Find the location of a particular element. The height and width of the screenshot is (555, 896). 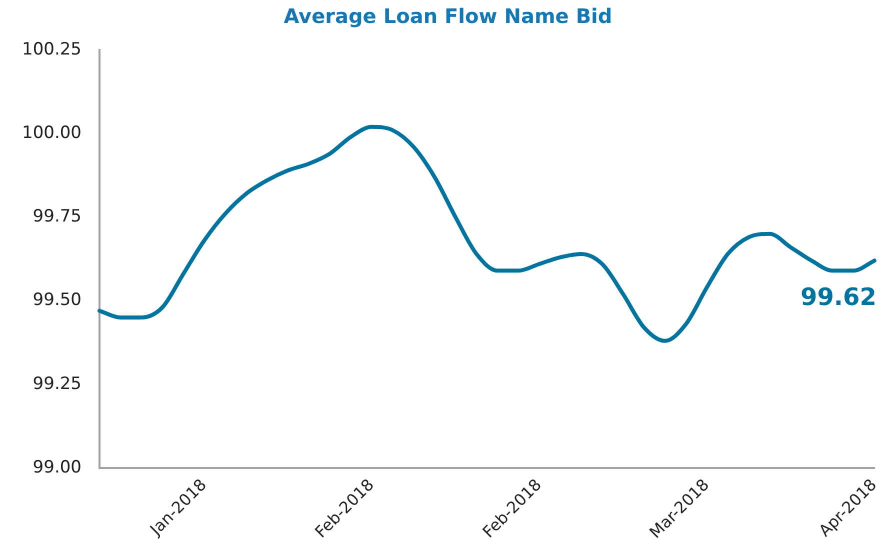

y-tick-label: 100.00 is located at coordinates (52, 133).